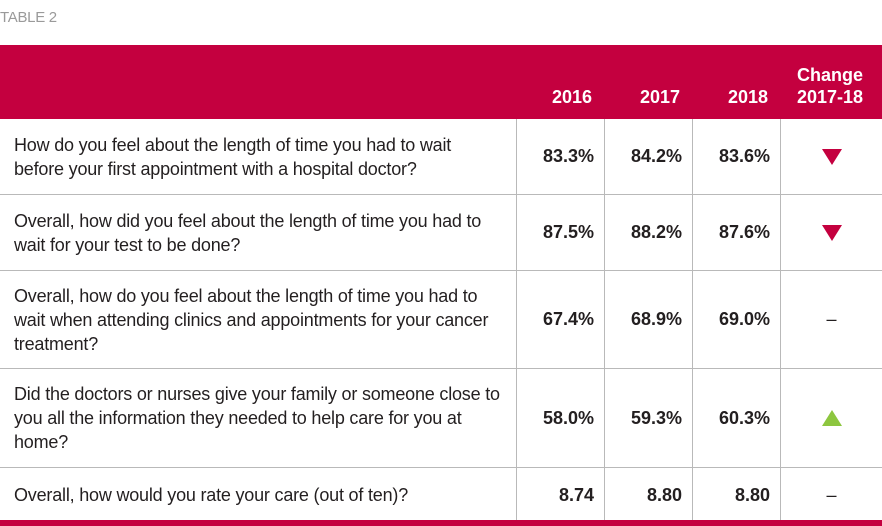 Image resolution: width=882 pixels, height=526 pixels. Describe the element at coordinates (659, 97) in the screenshot. I see `column-header-2017: 2017` at that location.